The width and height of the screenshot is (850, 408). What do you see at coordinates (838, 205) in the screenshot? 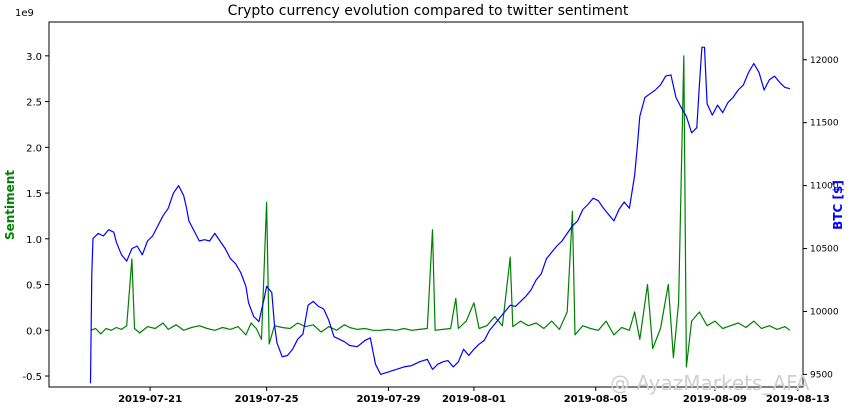
I see `y-right-label: BTC [$]` at bounding box center [838, 205].